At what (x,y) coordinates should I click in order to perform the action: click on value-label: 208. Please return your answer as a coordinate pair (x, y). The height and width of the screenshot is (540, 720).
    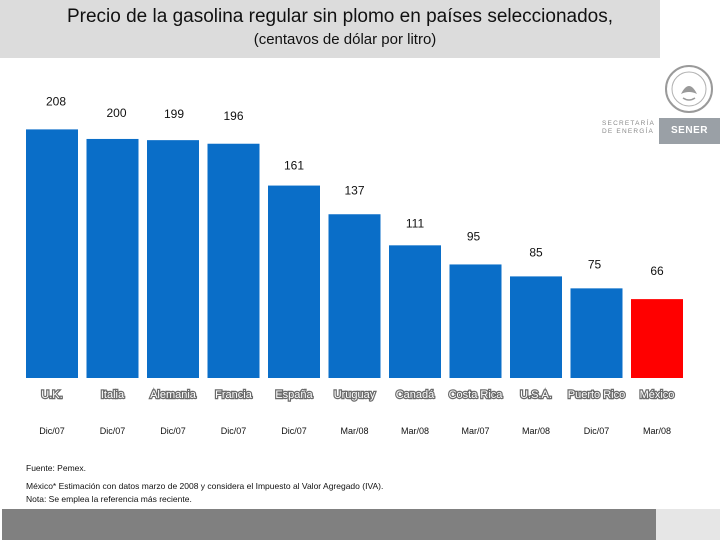
    Looking at the image, I should click on (56, 101).